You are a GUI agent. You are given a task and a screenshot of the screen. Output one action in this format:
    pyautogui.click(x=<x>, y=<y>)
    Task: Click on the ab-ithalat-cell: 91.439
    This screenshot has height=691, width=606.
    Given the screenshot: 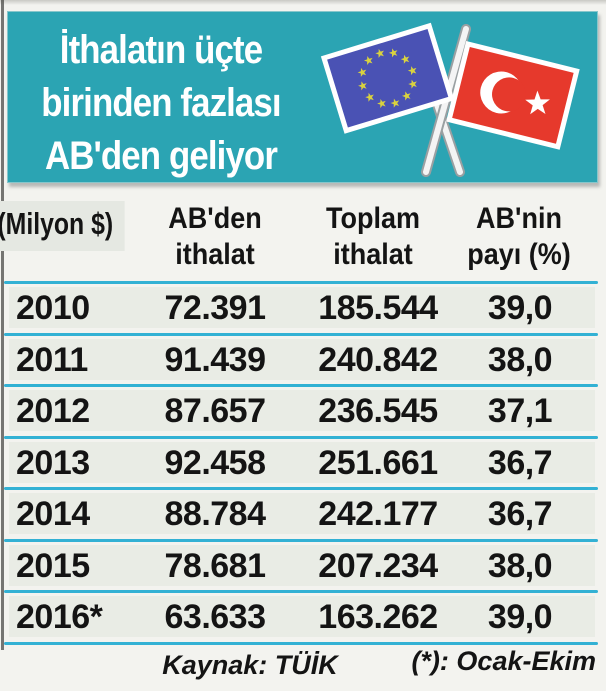 What is the action you would take?
    pyautogui.click(x=215, y=360)
    